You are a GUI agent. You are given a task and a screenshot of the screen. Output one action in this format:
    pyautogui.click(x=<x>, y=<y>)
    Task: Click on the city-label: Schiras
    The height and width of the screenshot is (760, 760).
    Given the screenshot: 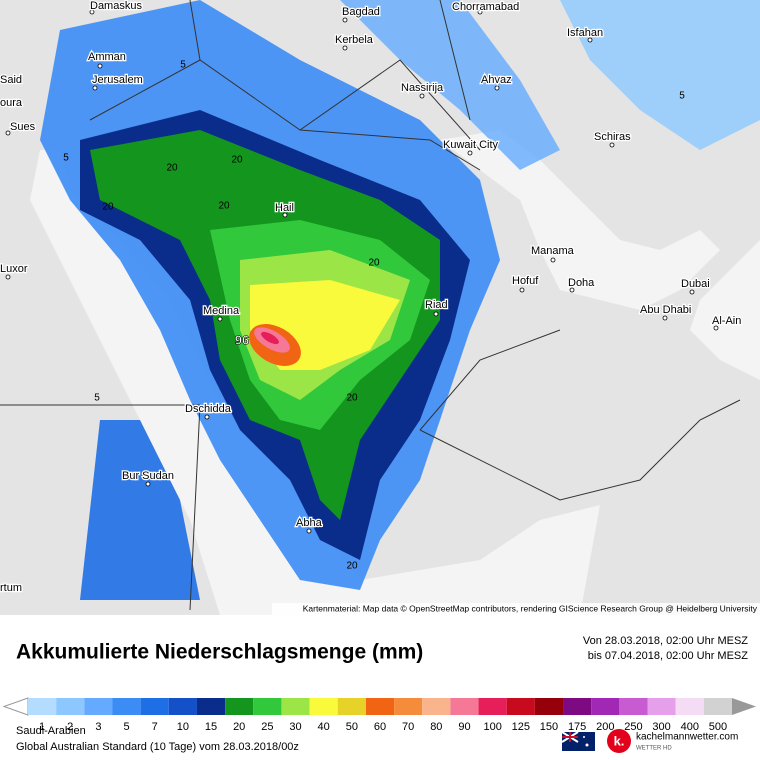 What is the action you would take?
    pyautogui.click(x=612, y=137)
    